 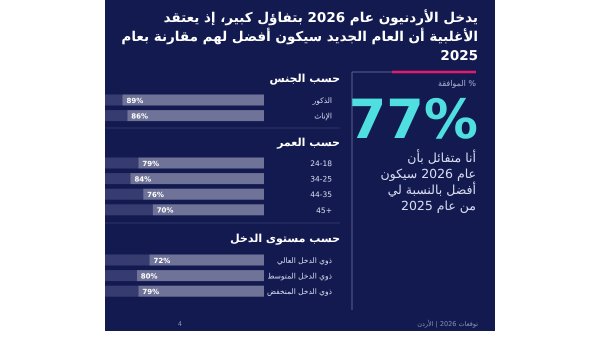 I want to click on text: حسب الجنس, so click(x=305, y=78).